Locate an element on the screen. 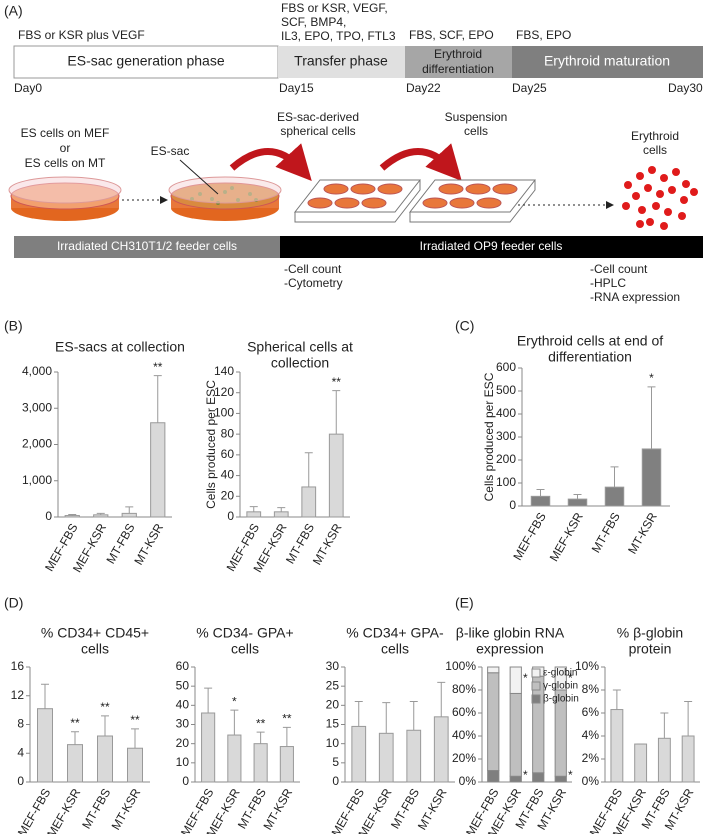 This screenshot has width=709, height=834. y-axis-label: Cells produced per ESC is located at coordinates (211, 444).